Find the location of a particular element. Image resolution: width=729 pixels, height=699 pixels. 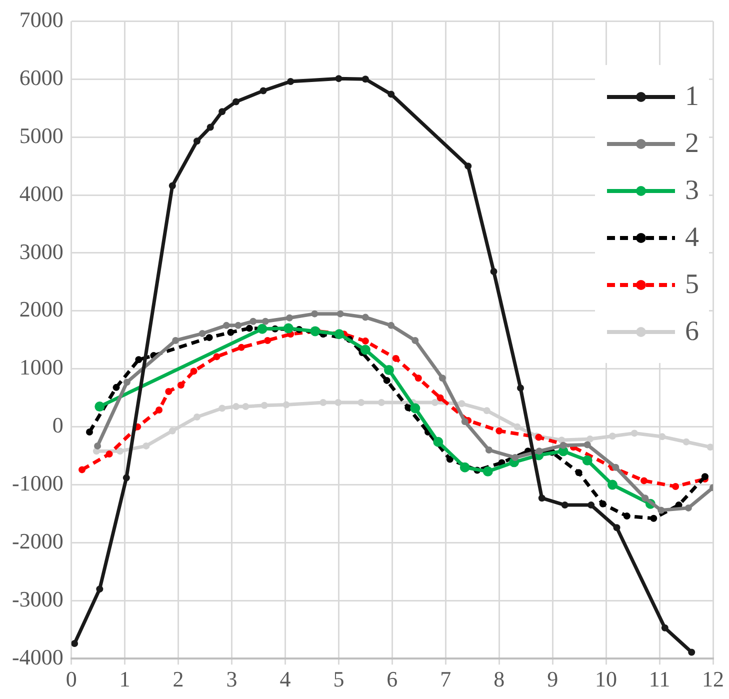

x-tick-label: 10 is located at coordinates (606, 679).